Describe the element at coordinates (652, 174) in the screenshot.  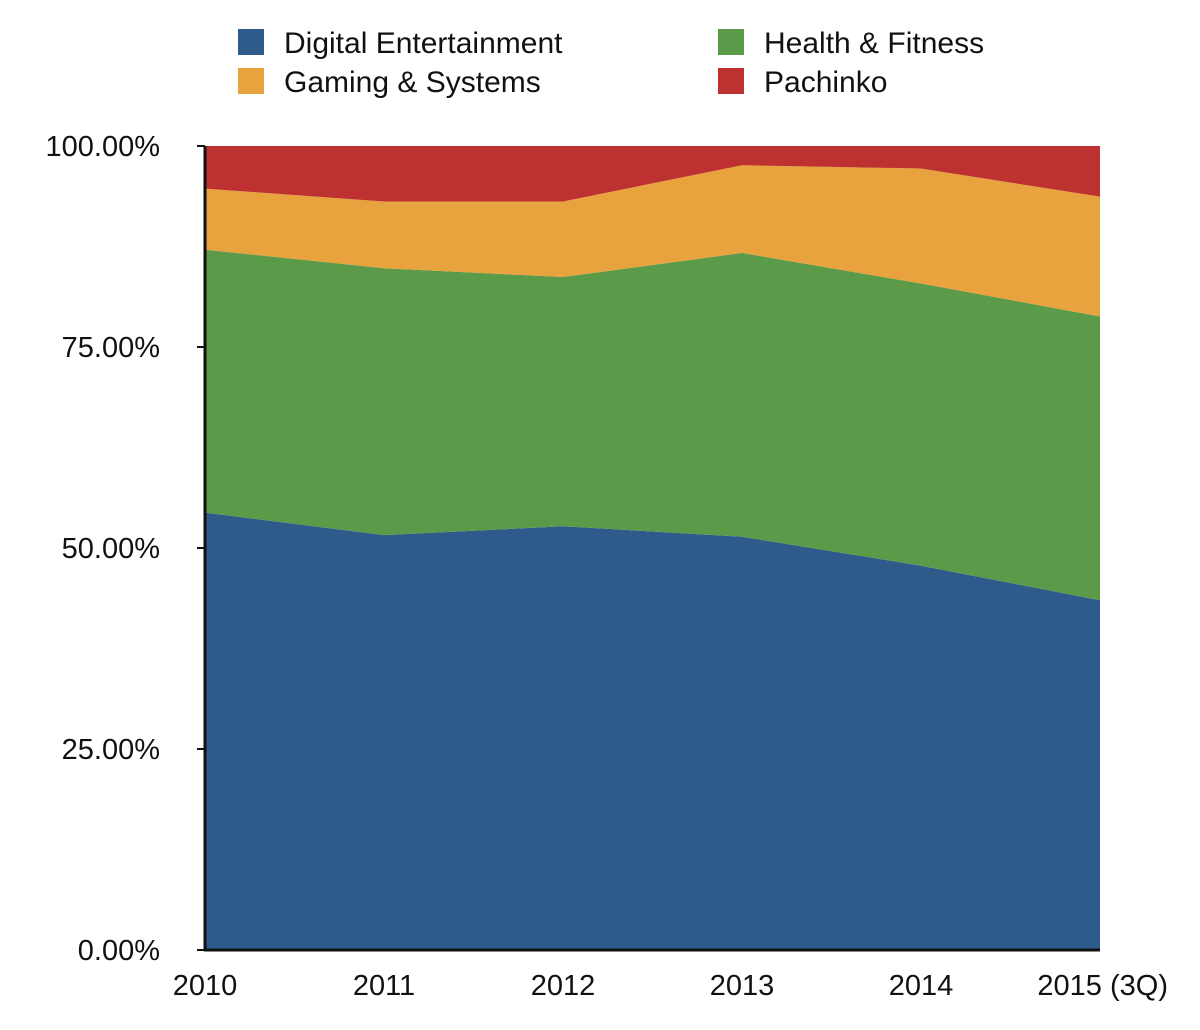
I see `area-pachinko` at that location.